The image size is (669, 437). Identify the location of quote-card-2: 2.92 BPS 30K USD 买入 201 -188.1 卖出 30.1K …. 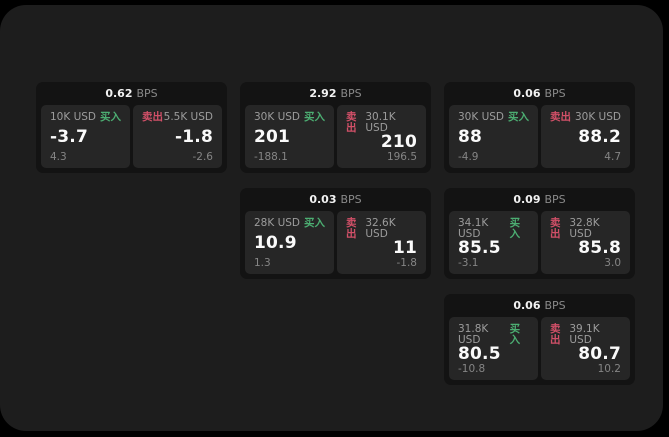
(335, 127).